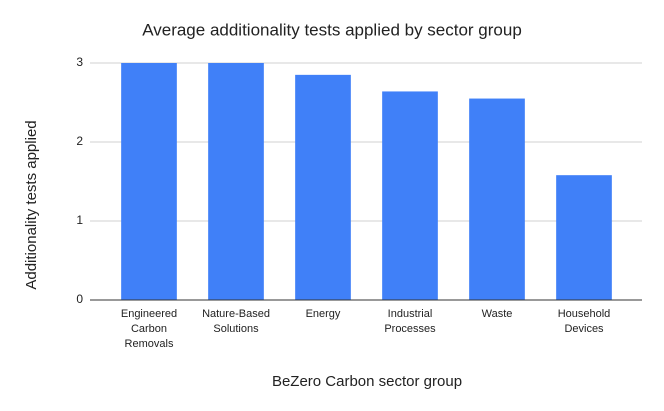  Describe the element at coordinates (79, 220) in the screenshot. I see `y-tick-label: 1` at that location.